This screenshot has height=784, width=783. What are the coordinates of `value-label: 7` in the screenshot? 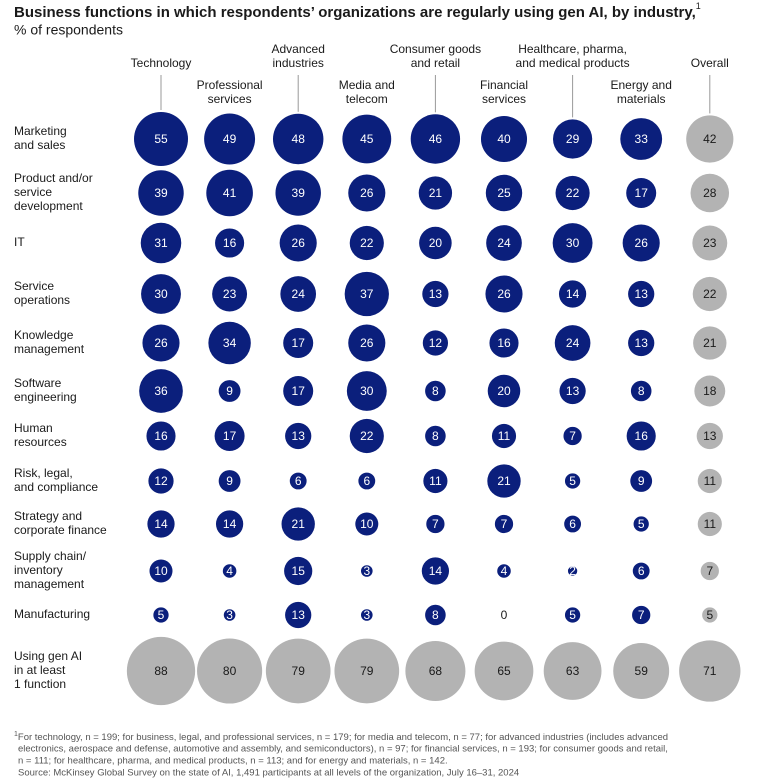 It's located at (572, 436).